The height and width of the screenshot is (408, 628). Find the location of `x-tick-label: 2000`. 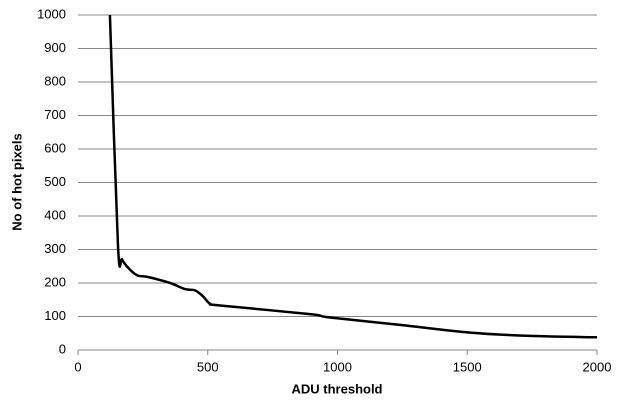

x-tick-label: 2000 is located at coordinates (597, 366).